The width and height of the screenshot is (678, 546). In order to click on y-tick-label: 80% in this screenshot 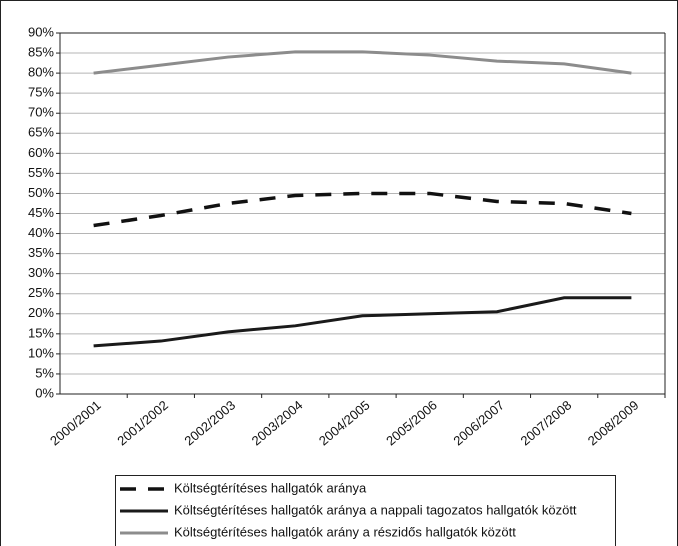, I will do `click(41, 72)`.